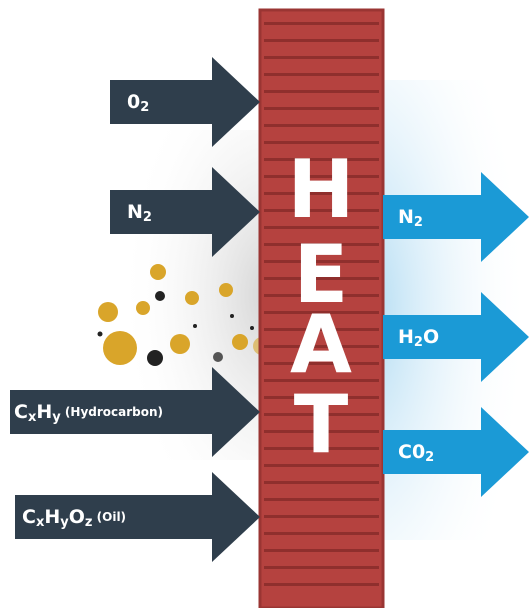  Describe the element at coordinates (321, 189) in the screenshot. I see `heat-letter: H` at that location.